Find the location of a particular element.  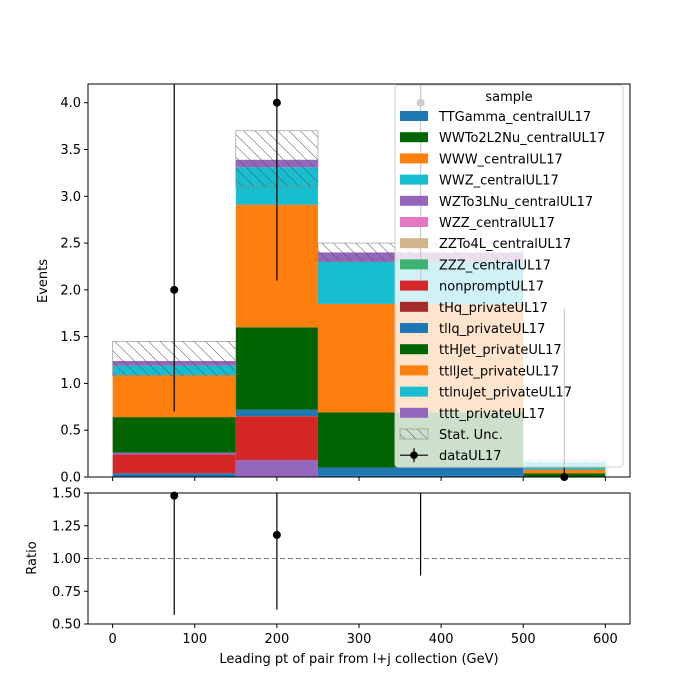

ratio-points is located at coordinates (296, 553).